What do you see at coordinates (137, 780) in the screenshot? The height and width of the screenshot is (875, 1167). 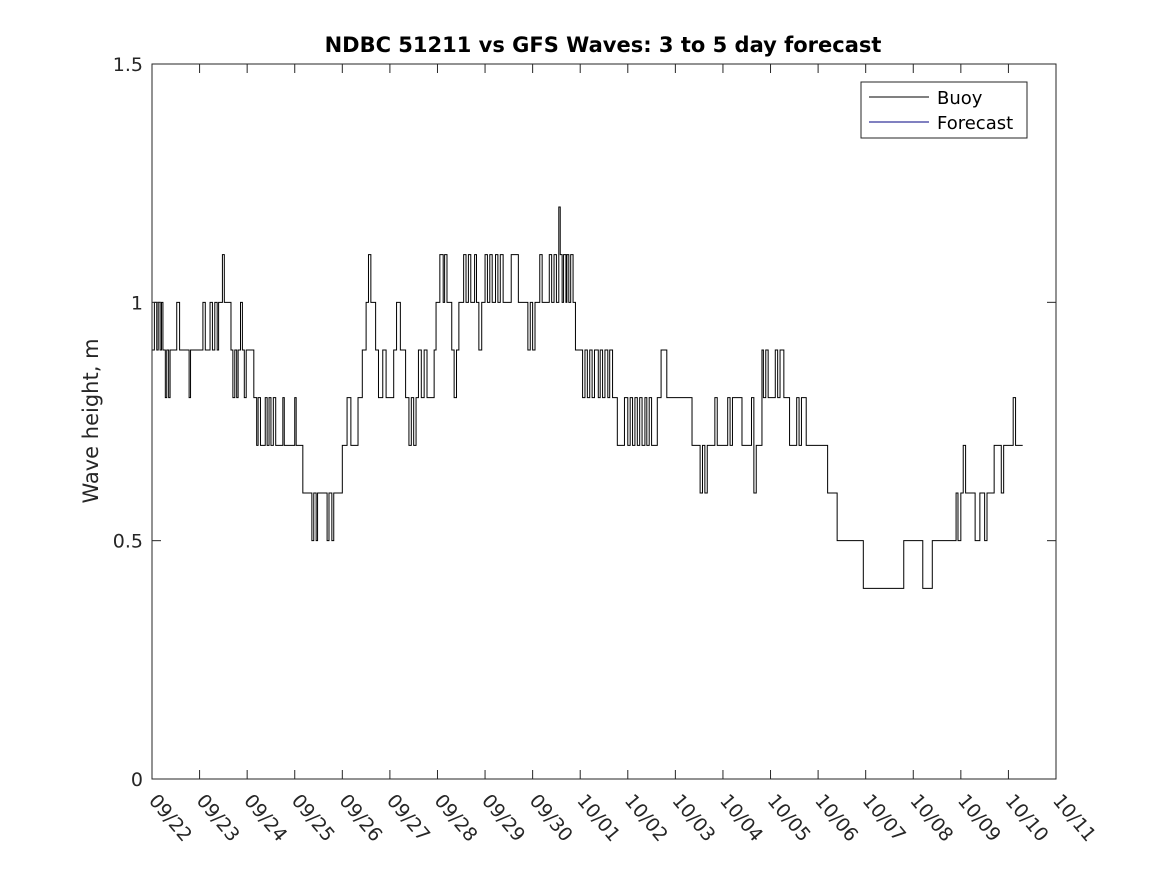 I see `y-tick-label: 0` at bounding box center [137, 780].